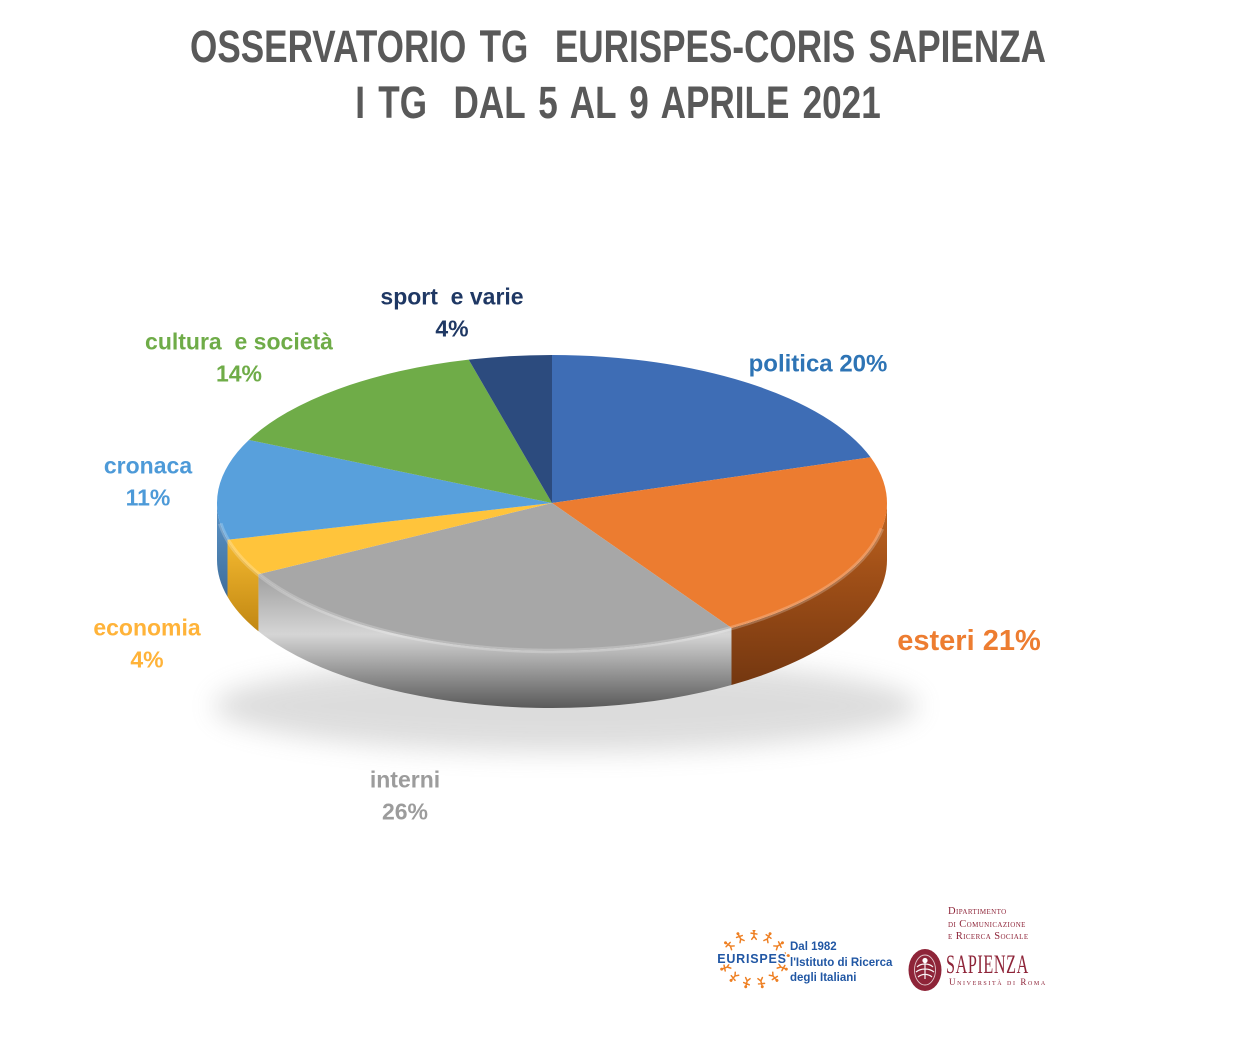 The width and height of the screenshot is (1236, 1040). Describe the element at coordinates (988, 936) in the screenshot. I see `sapienza-dept-line3: e Ricerca Sociale` at that location.